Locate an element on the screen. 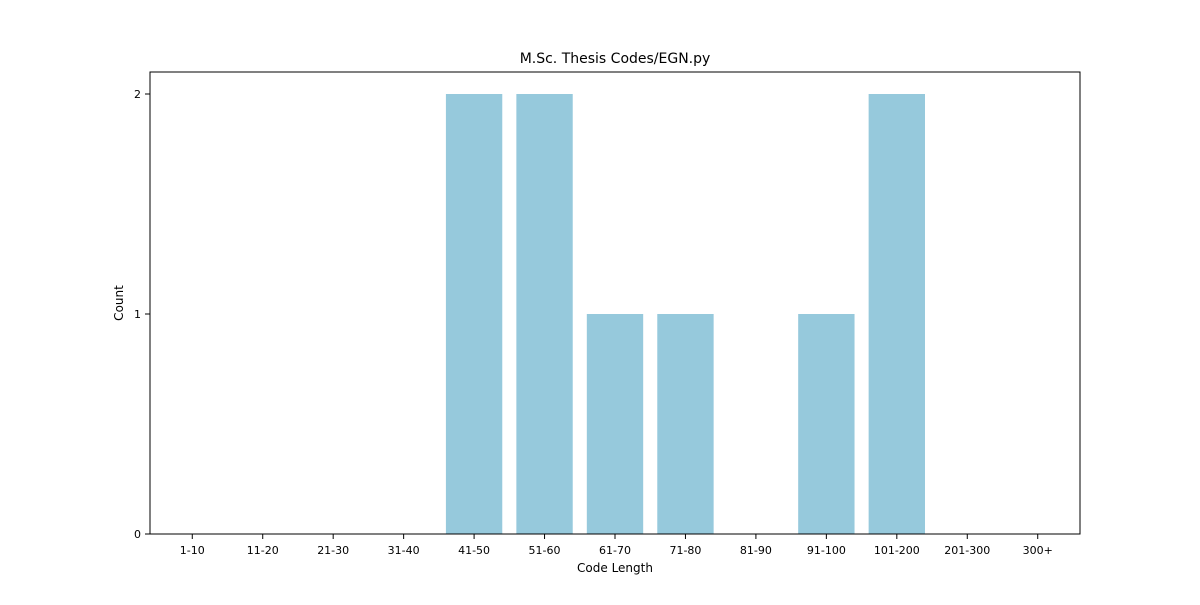 The image size is (1200, 605). x-tick-label: 41-50 is located at coordinates (474, 550).